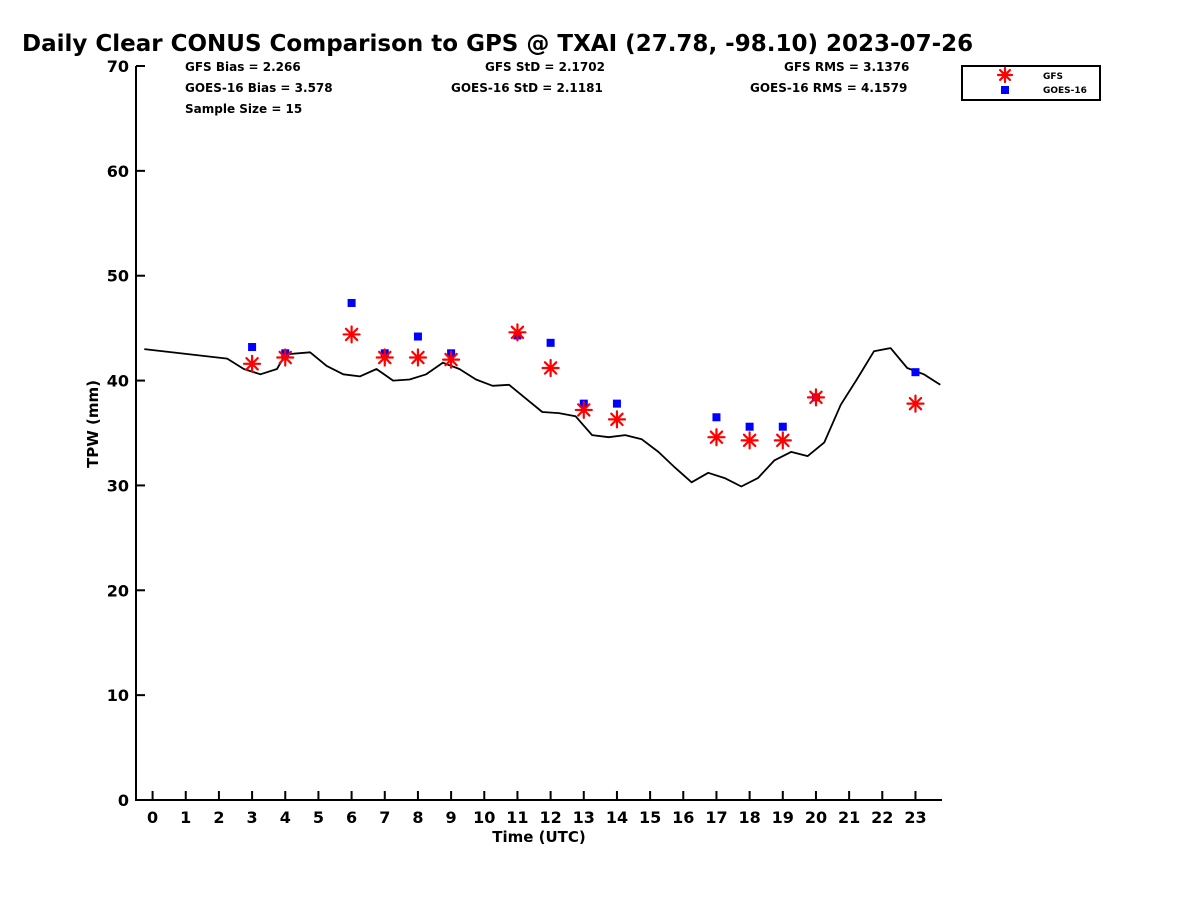 Image resolution: width=1200 pixels, height=900 pixels. Describe the element at coordinates (118, 695) in the screenshot. I see `y-tick-label: 10` at that location.